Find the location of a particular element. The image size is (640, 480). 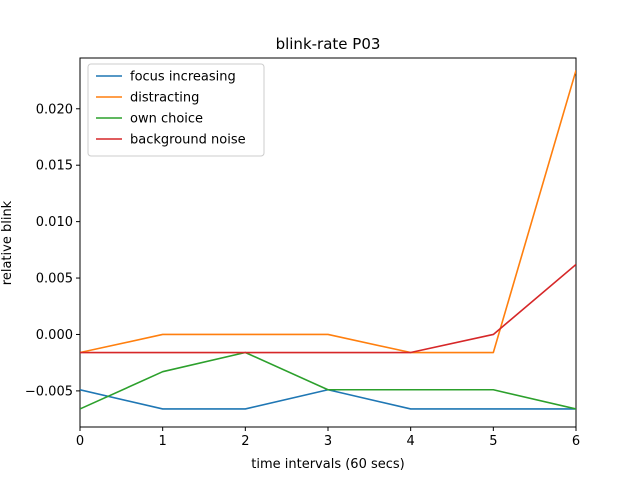

y-axis-label: relative blink is located at coordinates (7, 242).